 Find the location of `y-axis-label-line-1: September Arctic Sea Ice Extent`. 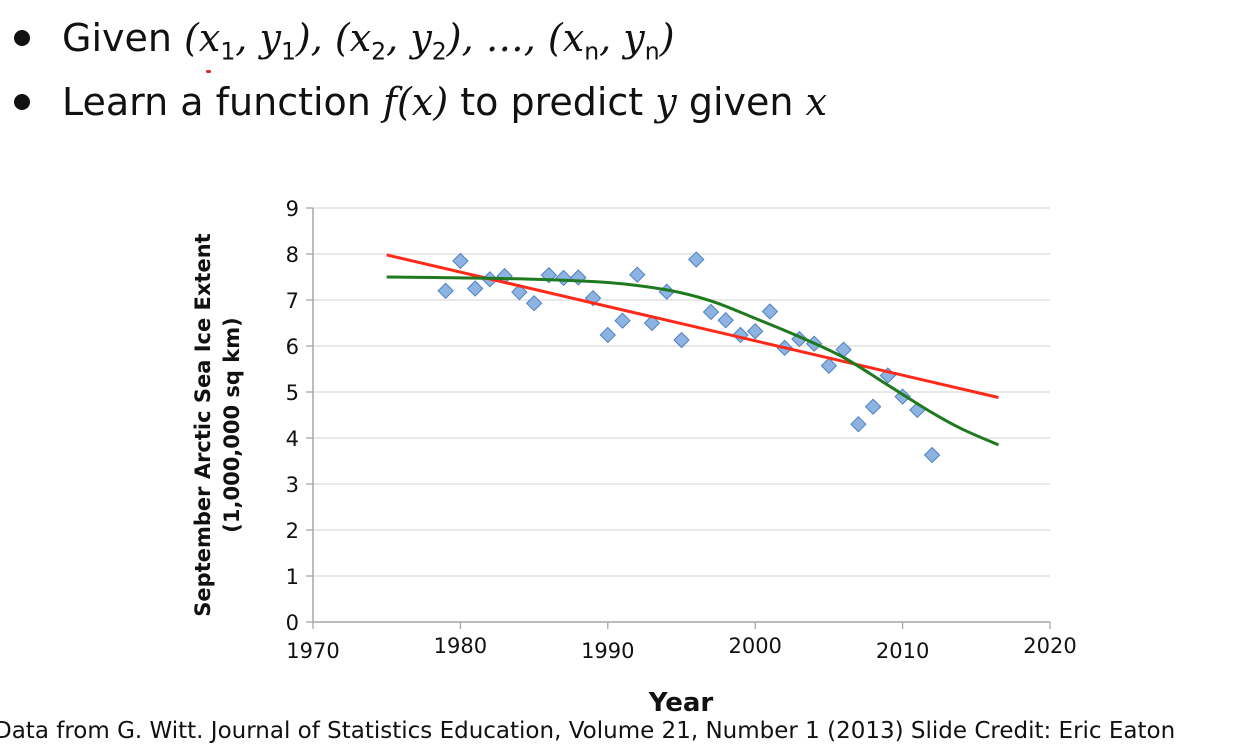

y-axis-label-line-1: September Arctic Sea Ice Extent is located at coordinates (203, 424).